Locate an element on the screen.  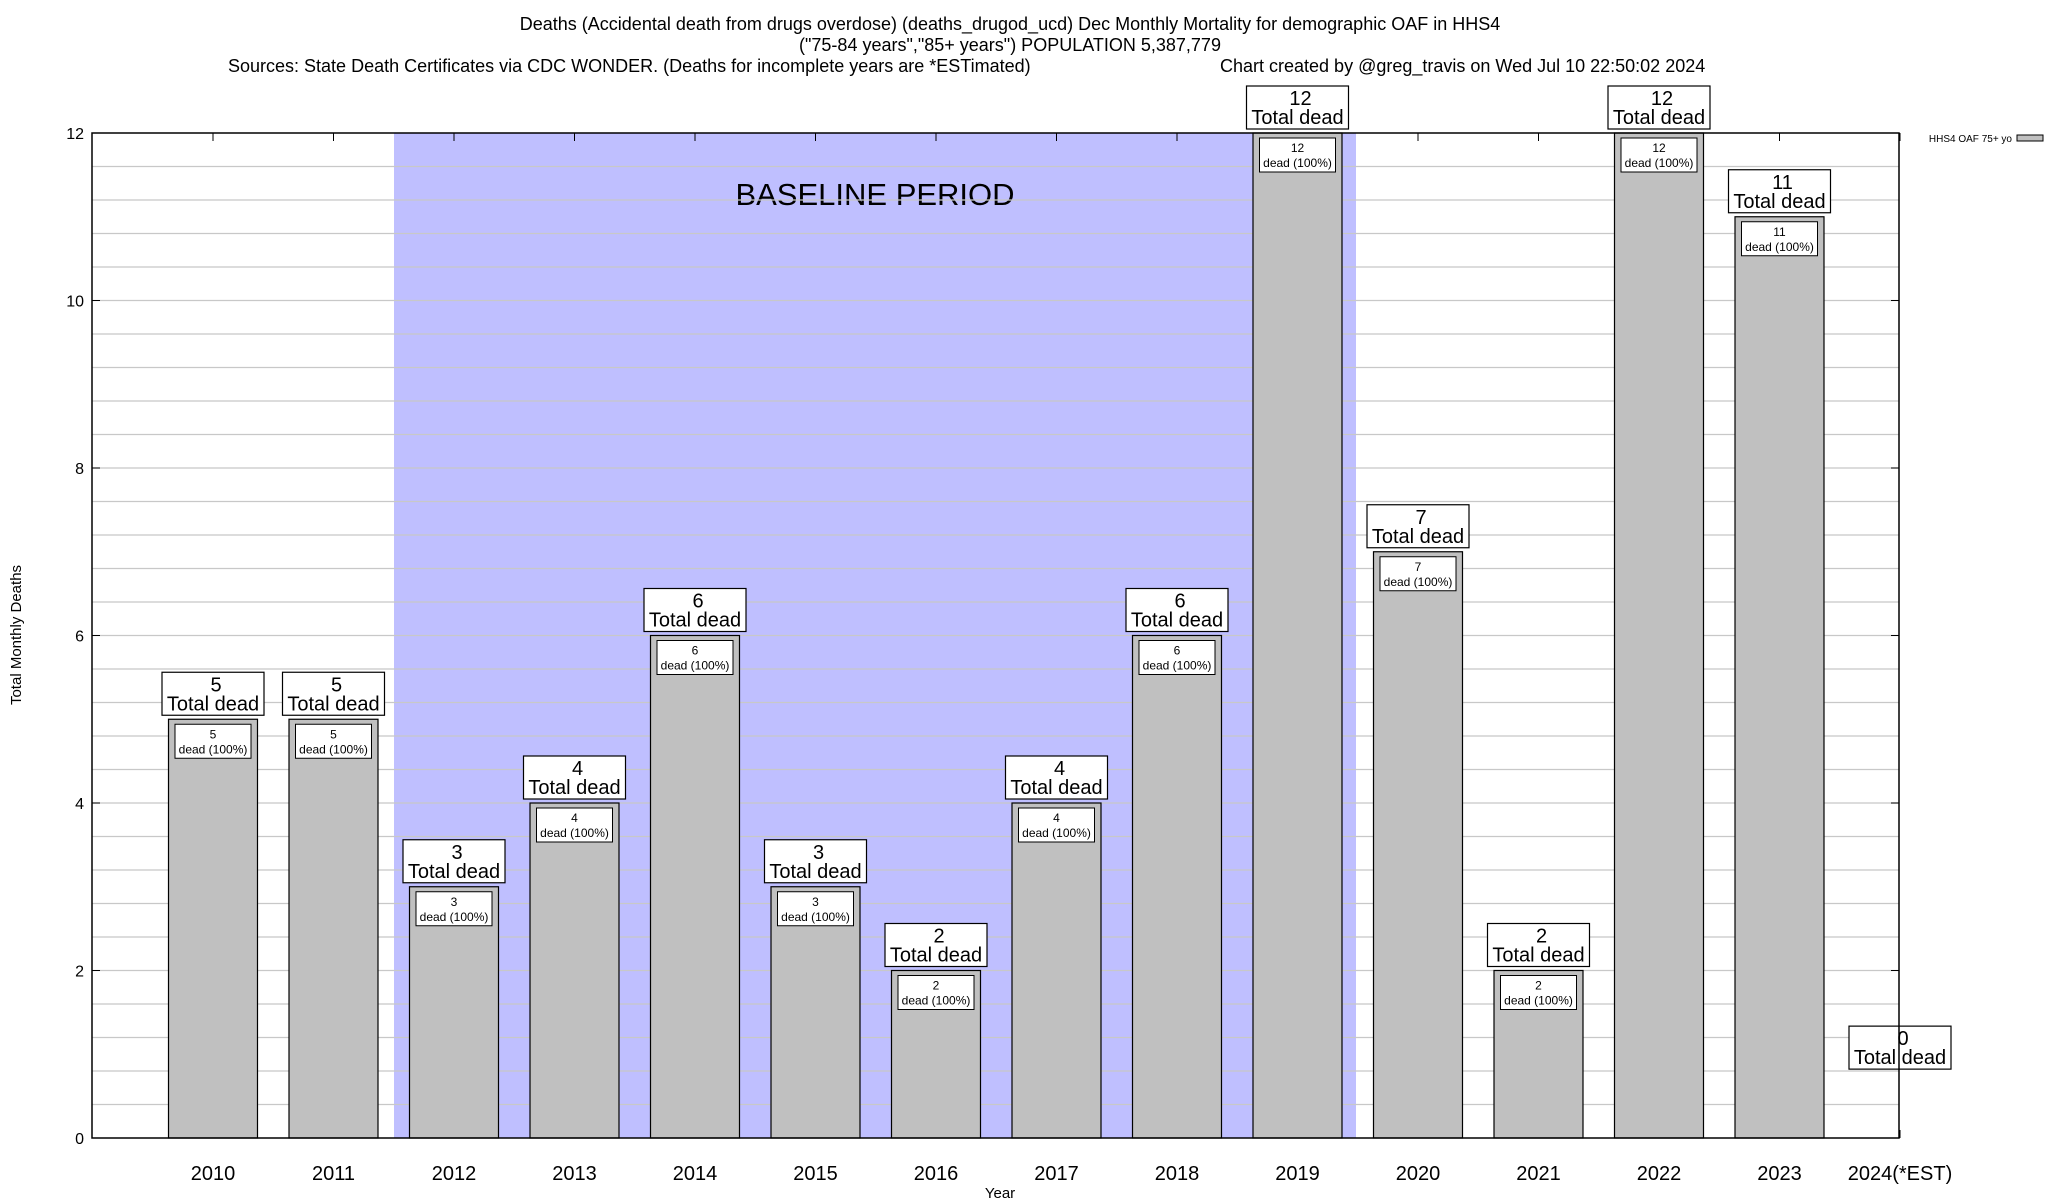
legend-swatch is located at coordinates (2030, 138).